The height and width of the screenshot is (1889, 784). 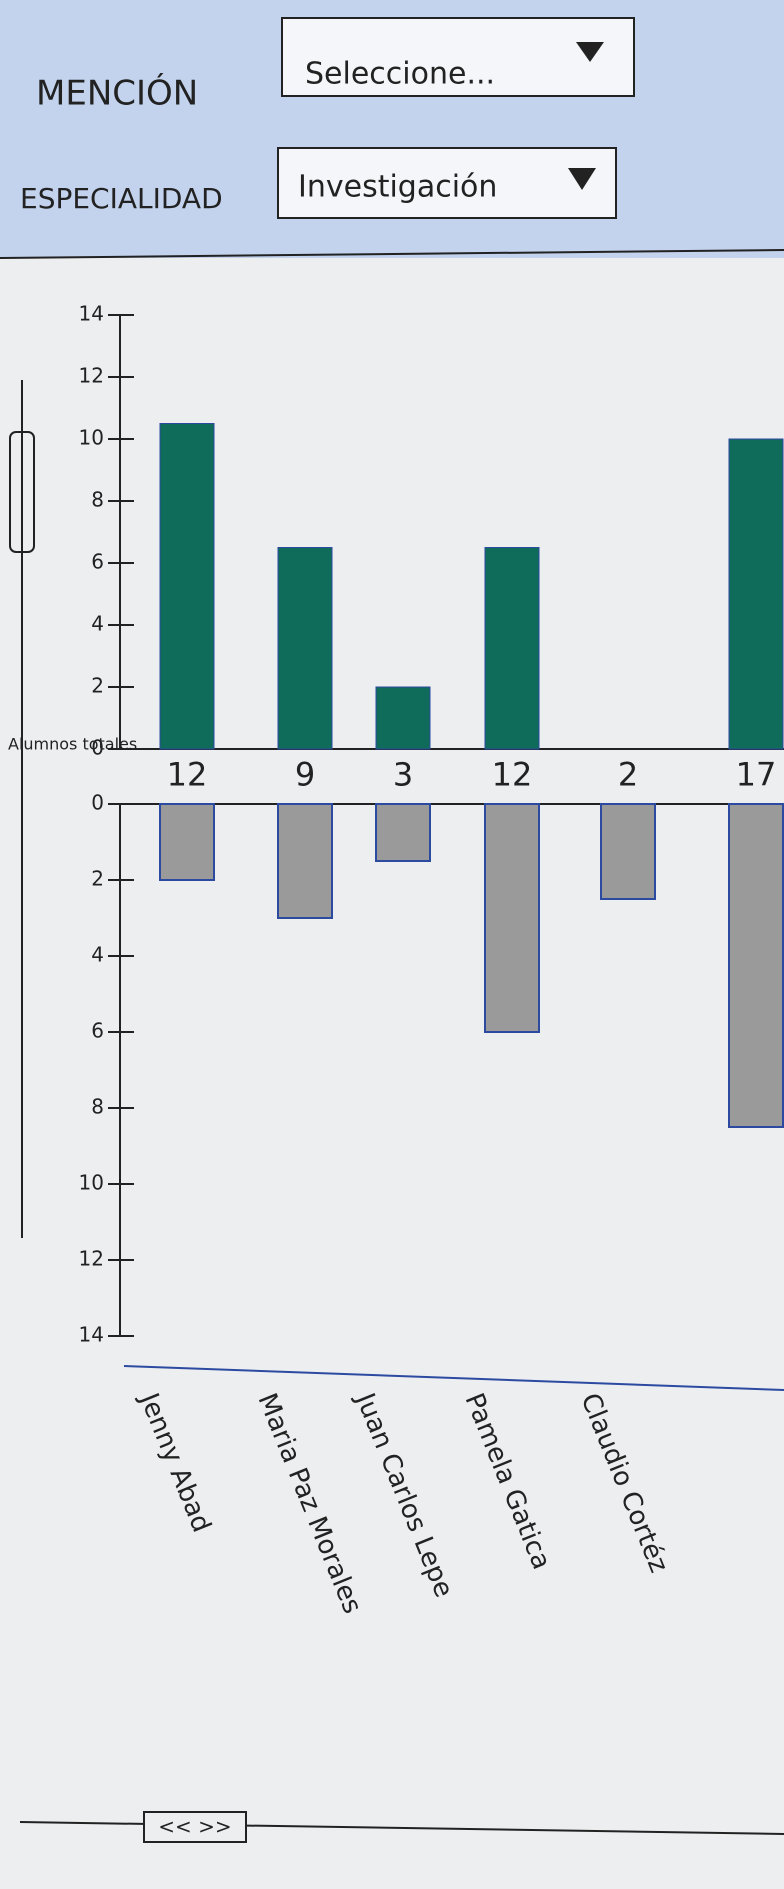 I want to click on total-label: 3, so click(x=403, y=775).